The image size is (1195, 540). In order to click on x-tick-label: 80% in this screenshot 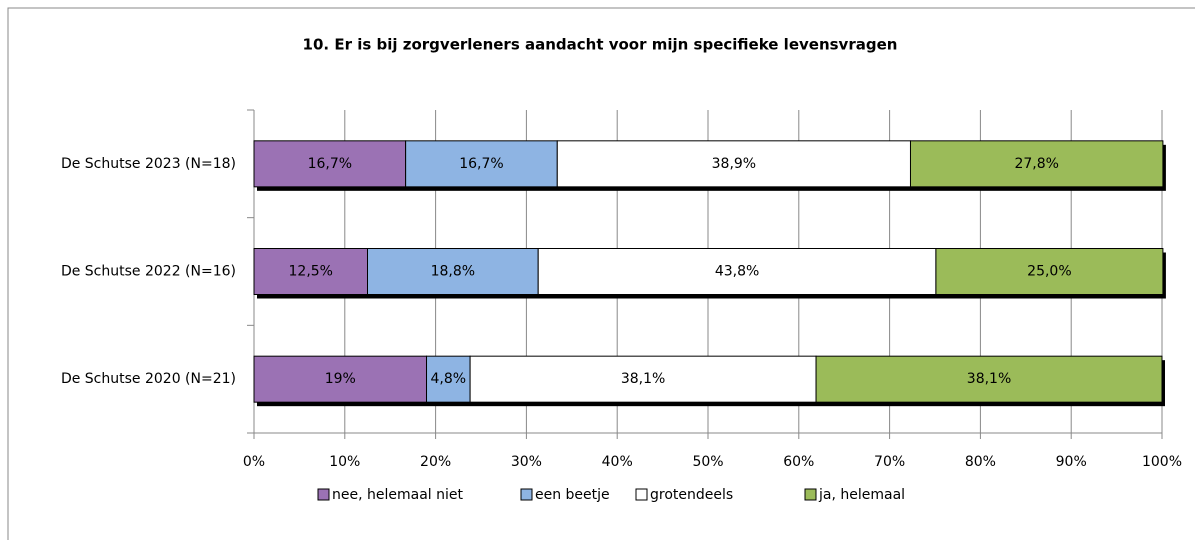, I will do `click(980, 462)`.